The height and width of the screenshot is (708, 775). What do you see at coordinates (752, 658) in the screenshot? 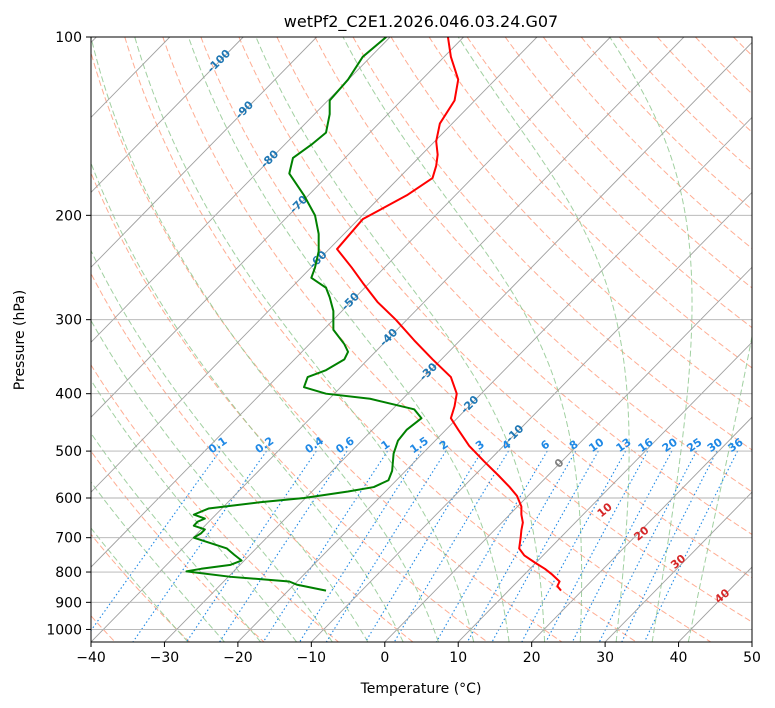
I see `x-tick-label: 50` at bounding box center [752, 658].